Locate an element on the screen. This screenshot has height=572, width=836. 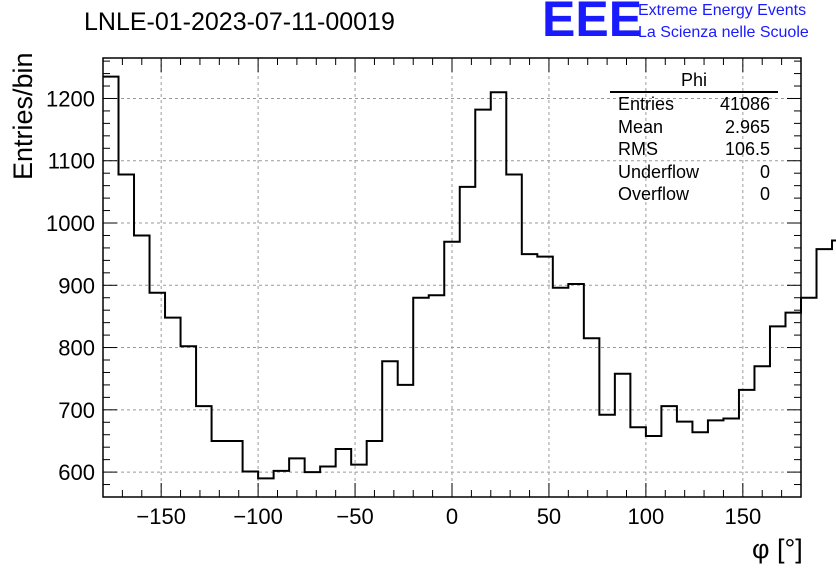
x-tick-label: −100 is located at coordinates (258, 516).